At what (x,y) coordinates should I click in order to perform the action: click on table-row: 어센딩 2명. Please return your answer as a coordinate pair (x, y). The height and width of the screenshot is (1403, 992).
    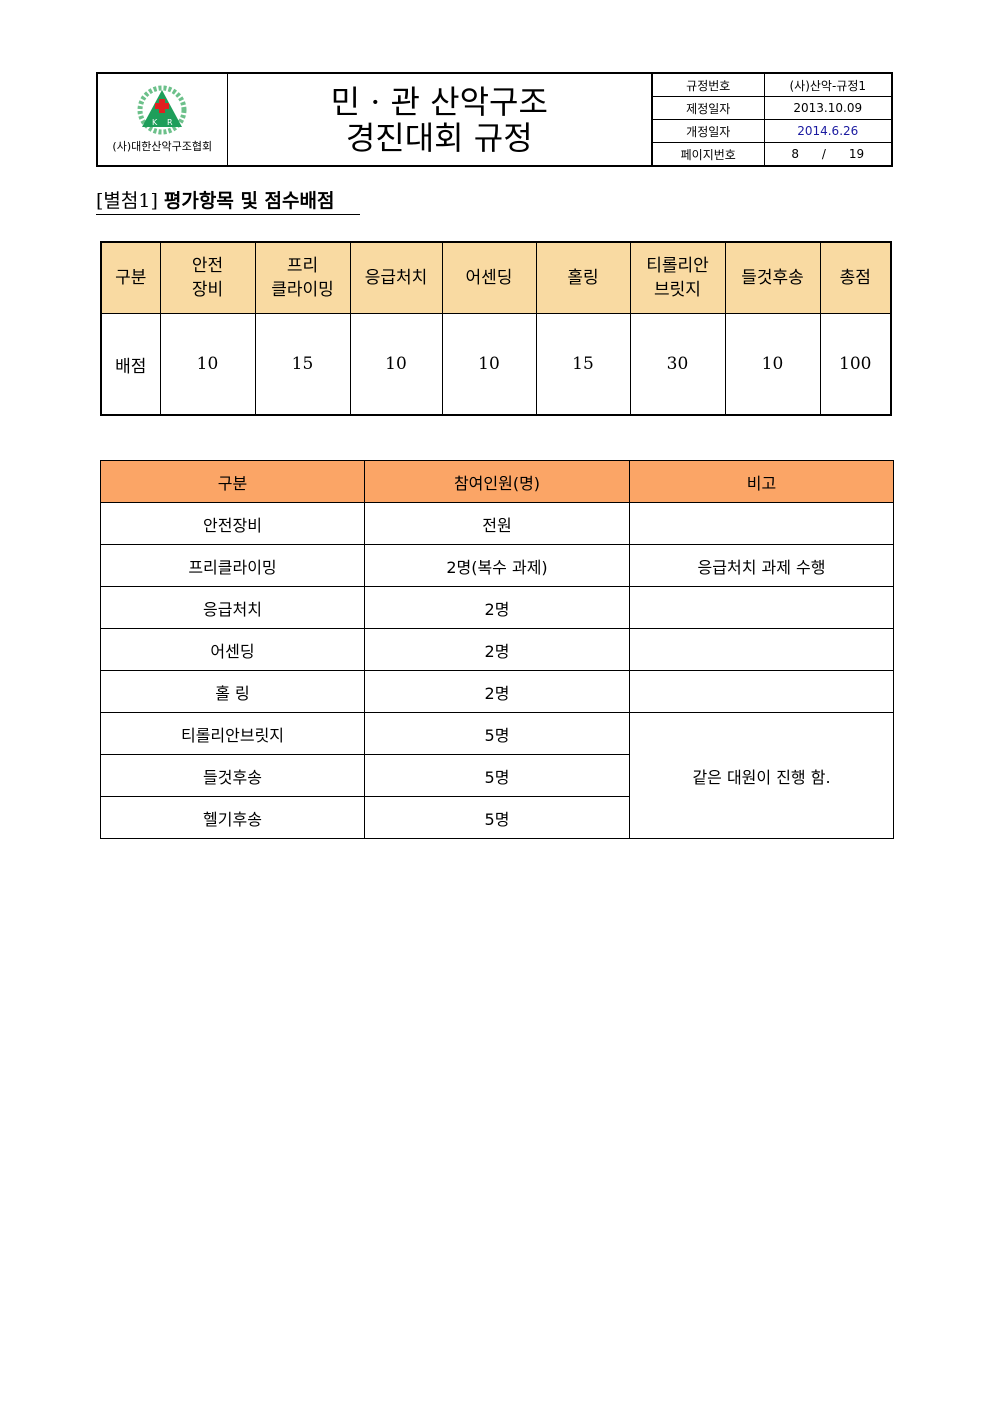
    Looking at the image, I should click on (497, 649).